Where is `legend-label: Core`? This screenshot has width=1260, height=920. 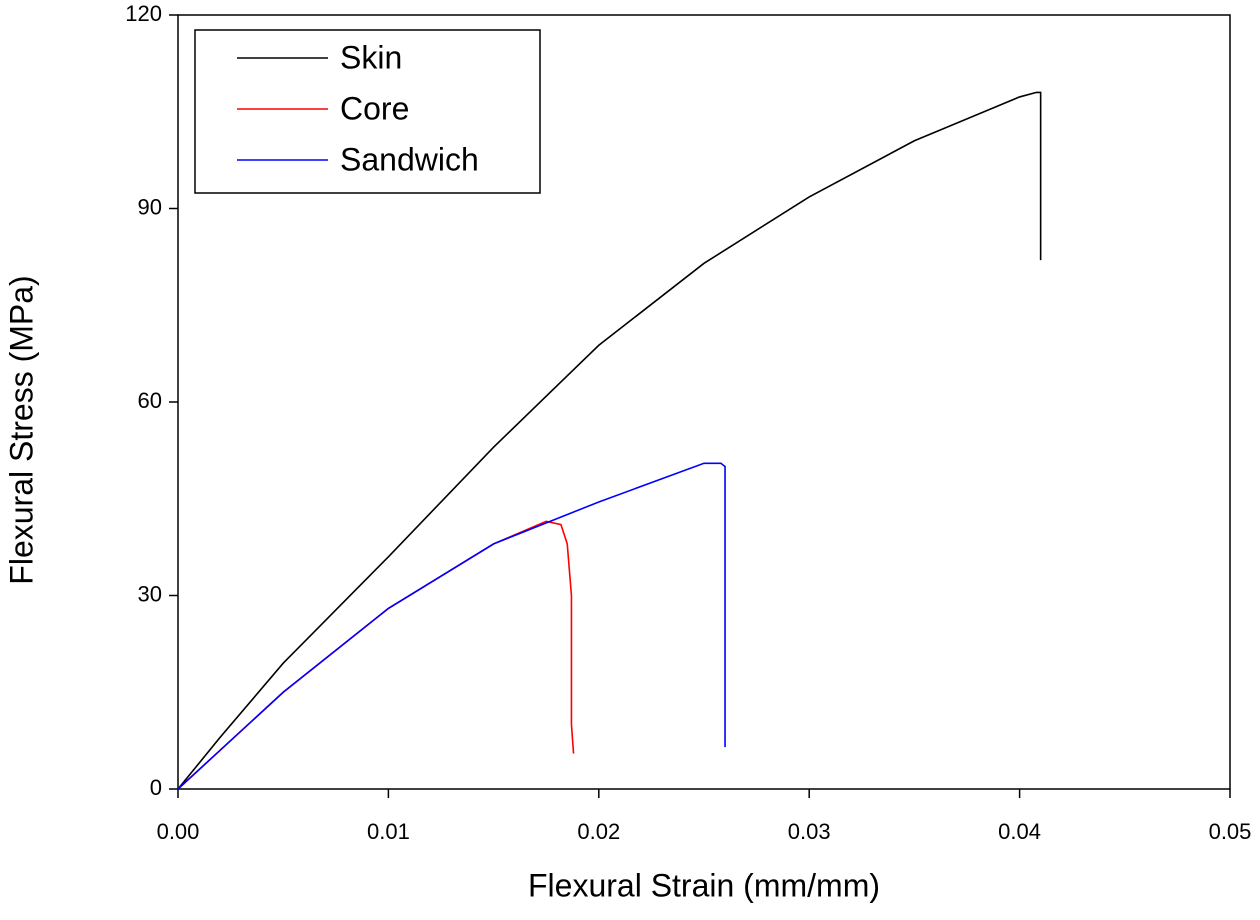
legend-label: Core is located at coordinates (374, 108).